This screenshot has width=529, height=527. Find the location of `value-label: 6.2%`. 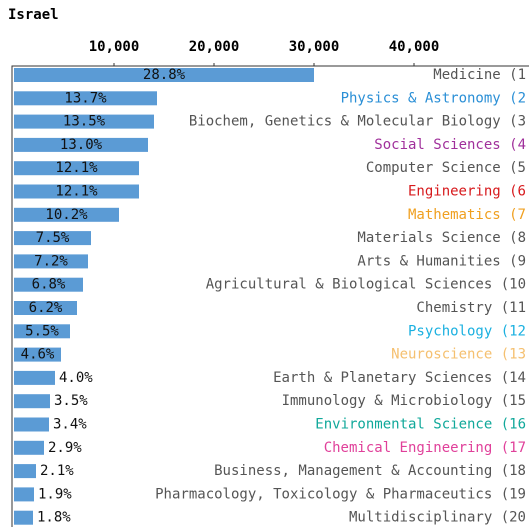

value-label: 6.2% is located at coordinates (46, 308).